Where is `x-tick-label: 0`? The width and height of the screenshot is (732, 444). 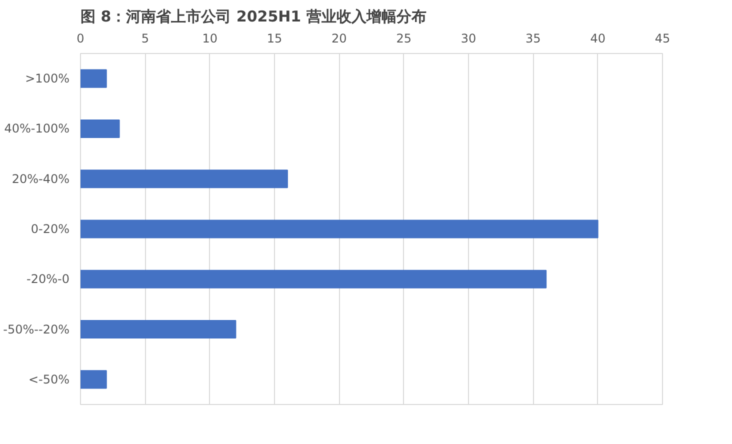 x-tick-label: 0 is located at coordinates (80, 39).